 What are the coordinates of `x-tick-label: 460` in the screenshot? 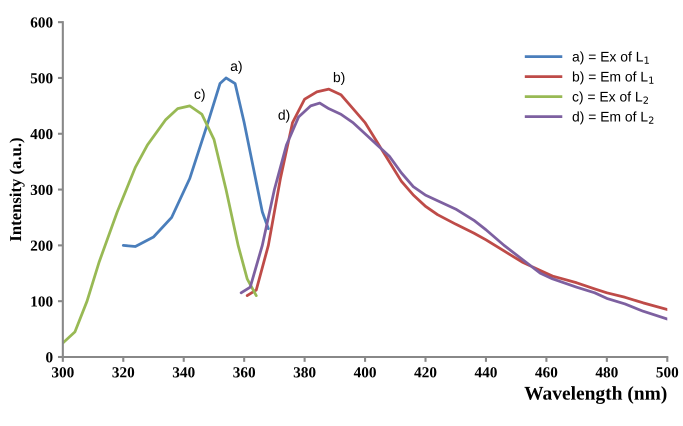 It's located at (546, 372).